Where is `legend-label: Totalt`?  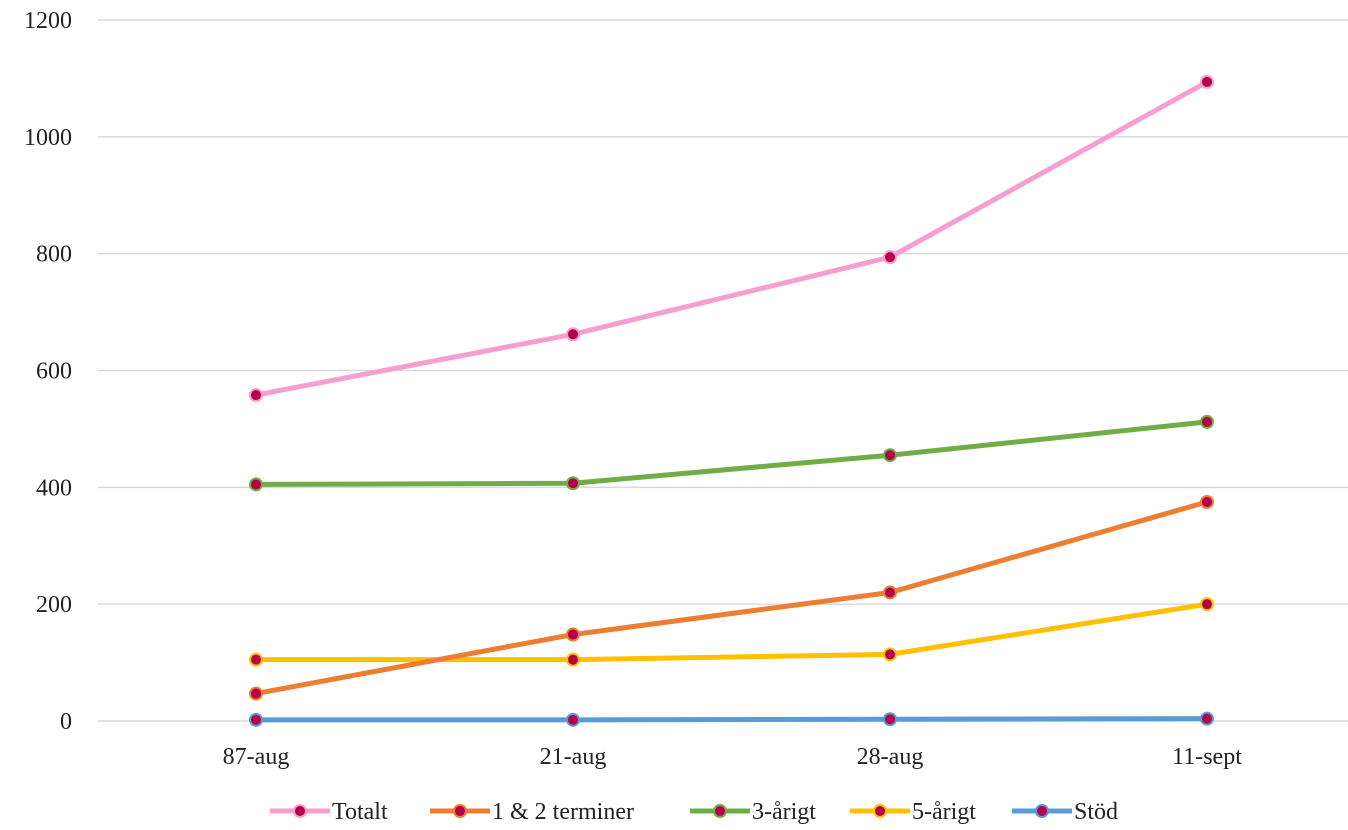 legend-label: Totalt is located at coordinates (360, 812).